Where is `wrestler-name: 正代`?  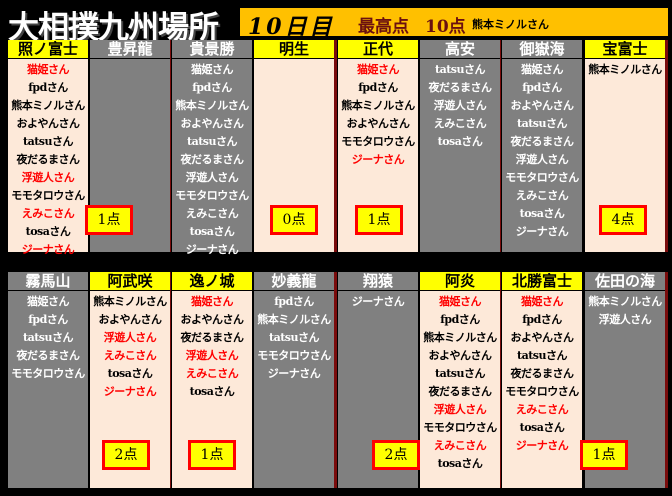 wrestler-name: 正代 is located at coordinates (378, 49).